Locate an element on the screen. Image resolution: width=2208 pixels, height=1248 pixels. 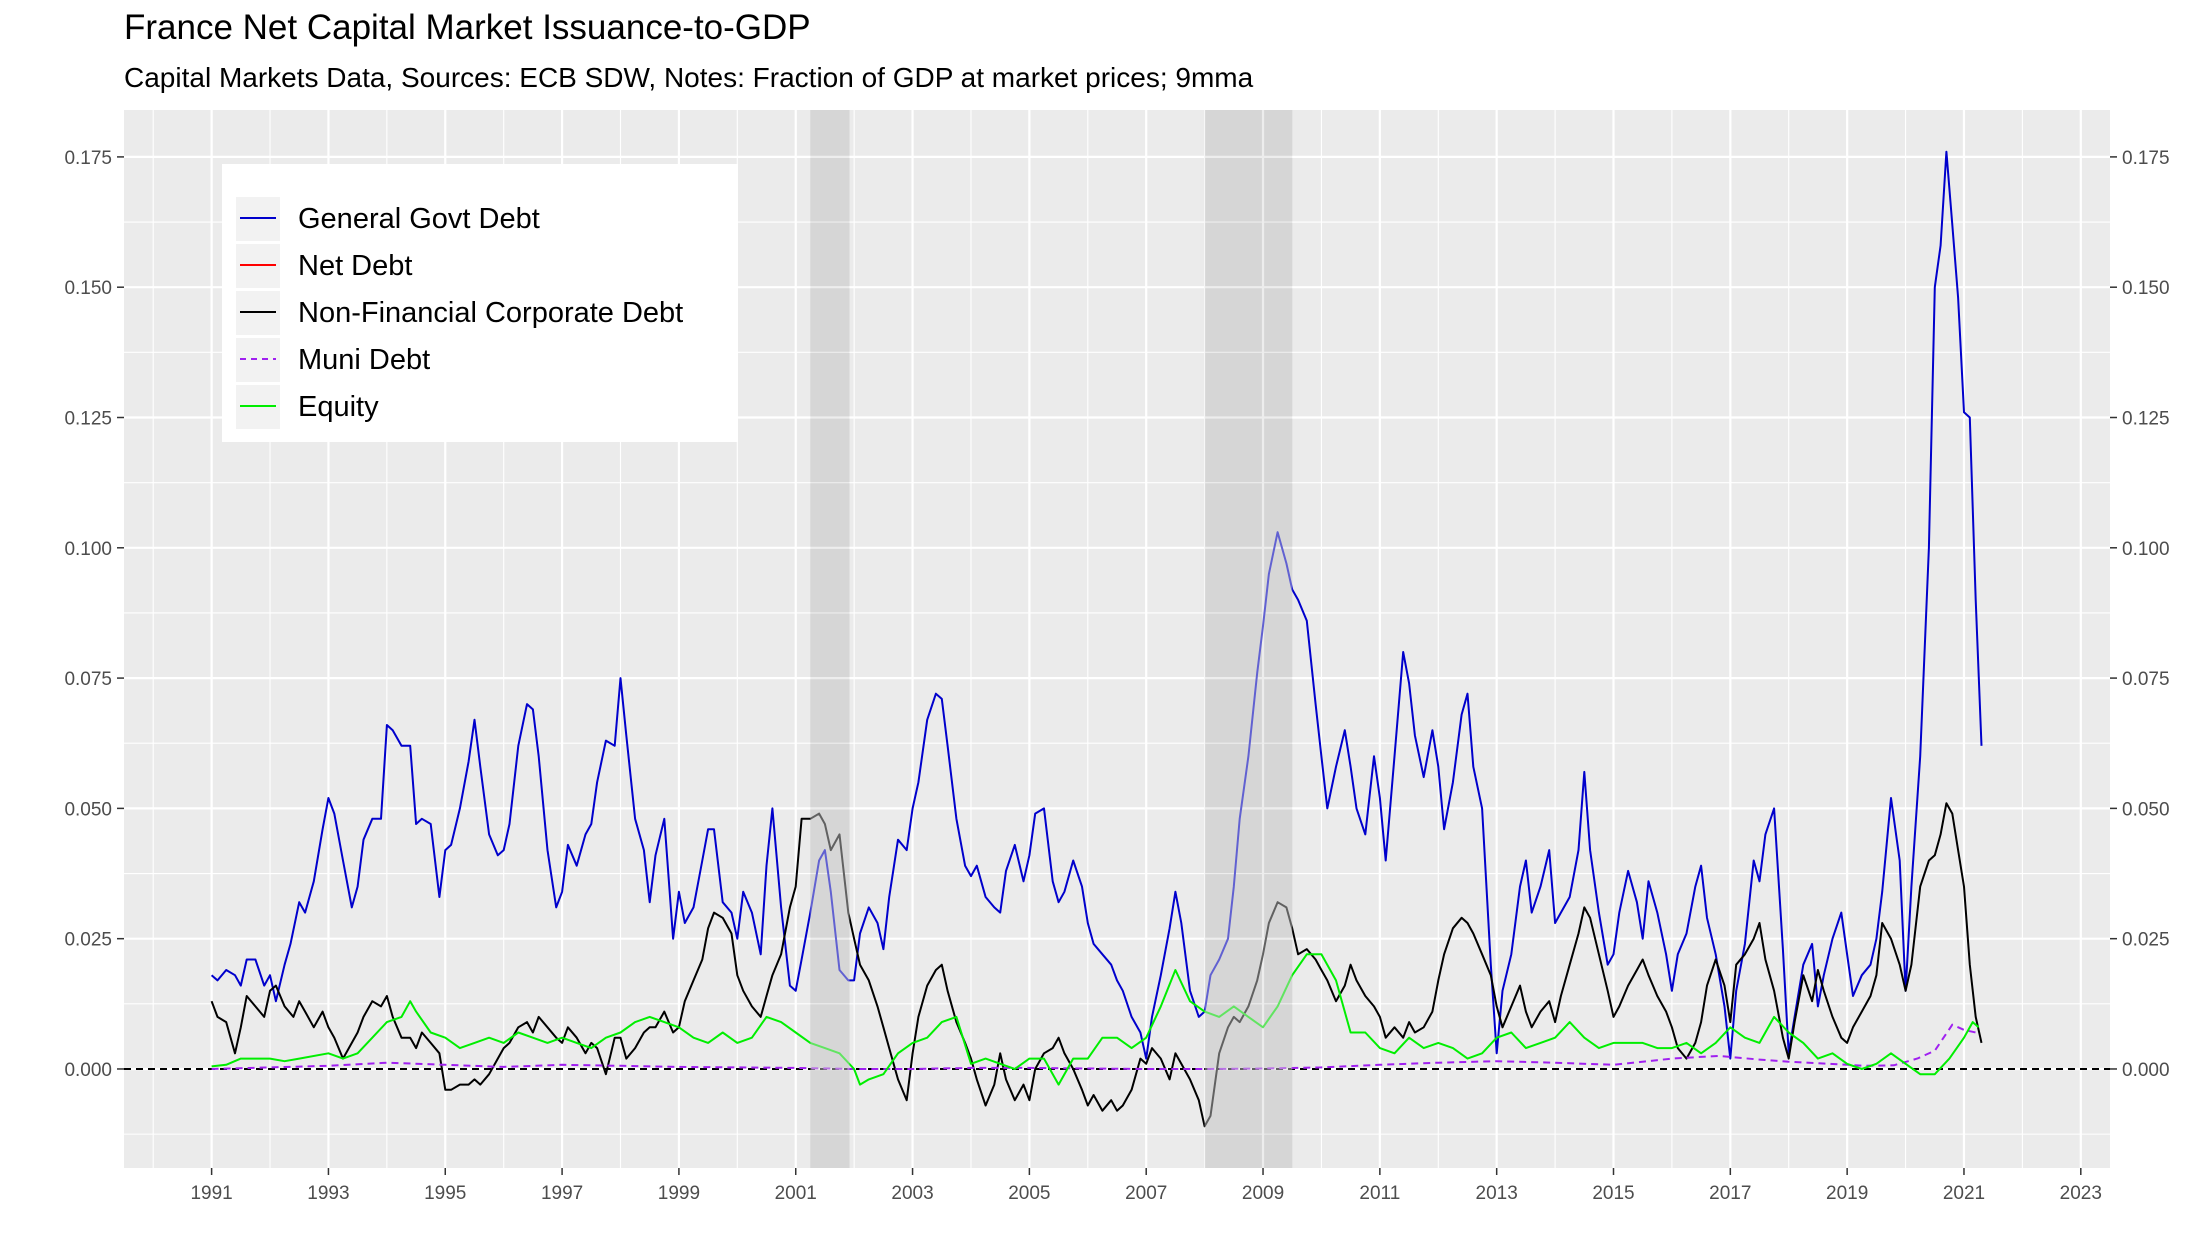
legend-label: Non-Financial Corporate Debt is located at coordinates (490, 313).